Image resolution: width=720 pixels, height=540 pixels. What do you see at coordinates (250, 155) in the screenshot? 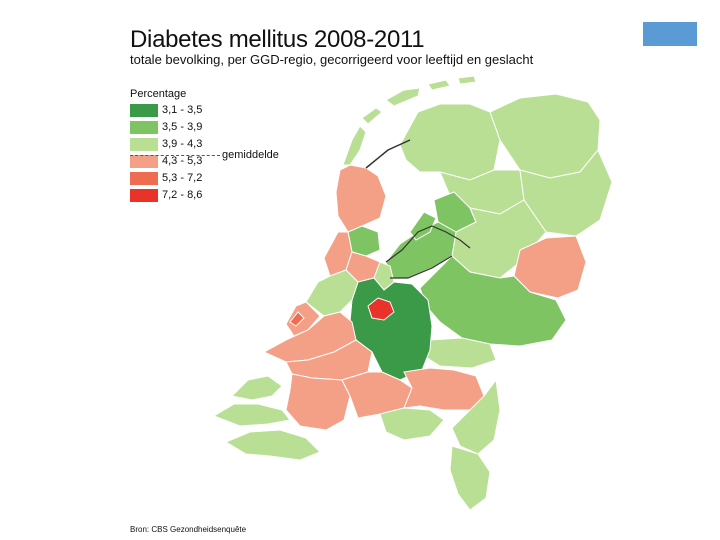
I see `average-label: gemiddelde` at bounding box center [250, 155].